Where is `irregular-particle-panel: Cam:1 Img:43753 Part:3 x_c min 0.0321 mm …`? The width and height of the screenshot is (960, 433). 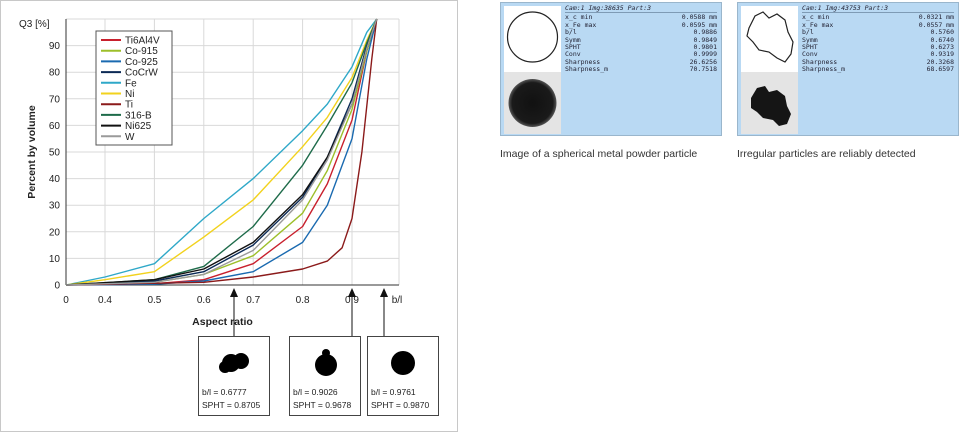 irregular-particle-panel: Cam:1 Img:43753 Part:3 x_c min 0.0321 mm … is located at coordinates (848, 69).